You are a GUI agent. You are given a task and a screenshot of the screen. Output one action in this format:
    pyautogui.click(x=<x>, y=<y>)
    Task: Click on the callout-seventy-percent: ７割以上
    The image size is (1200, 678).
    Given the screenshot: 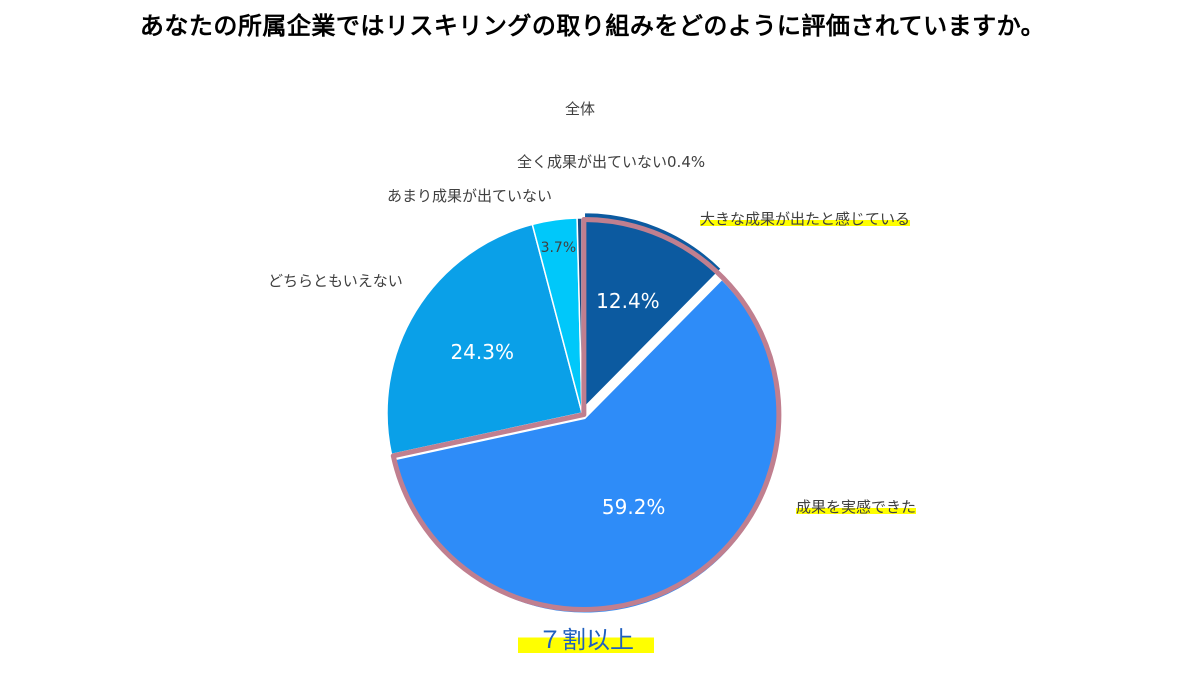 What is the action you would take?
    pyautogui.click(x=586, y=637)
    